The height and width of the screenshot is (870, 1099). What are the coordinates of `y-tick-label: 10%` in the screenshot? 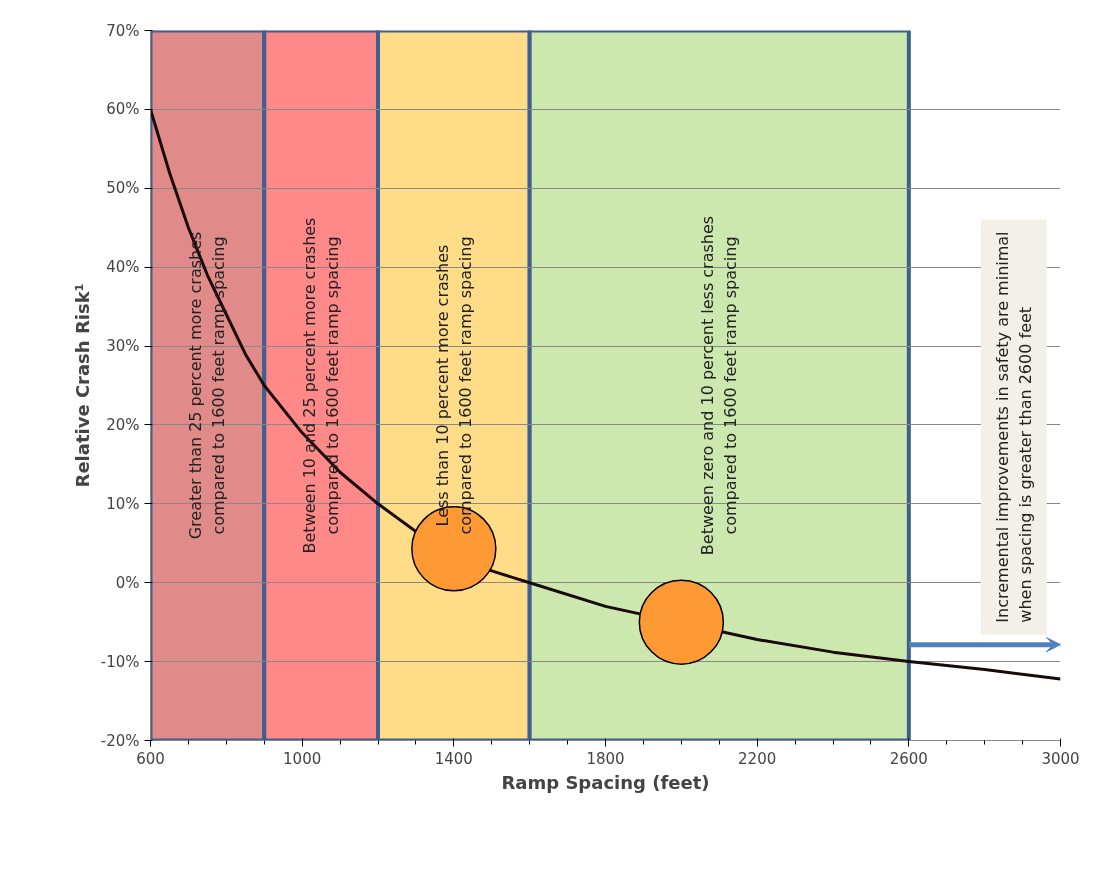 It's located at (123, 503).